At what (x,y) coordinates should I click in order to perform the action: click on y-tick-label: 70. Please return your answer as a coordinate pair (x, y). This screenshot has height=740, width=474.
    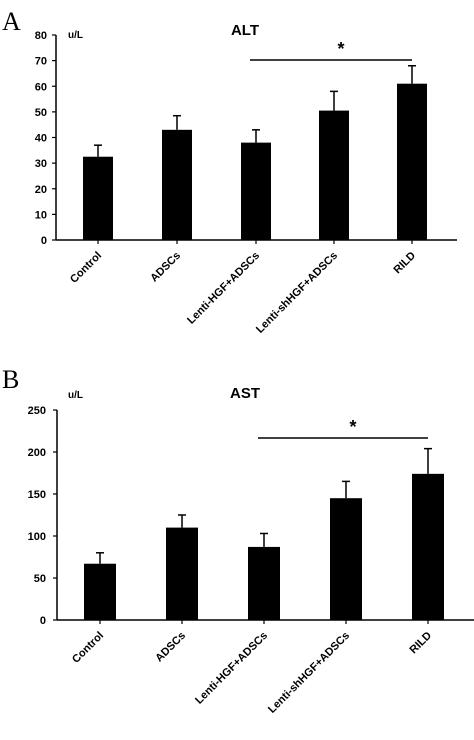
    Looking at the image, I should click on (41, 62).